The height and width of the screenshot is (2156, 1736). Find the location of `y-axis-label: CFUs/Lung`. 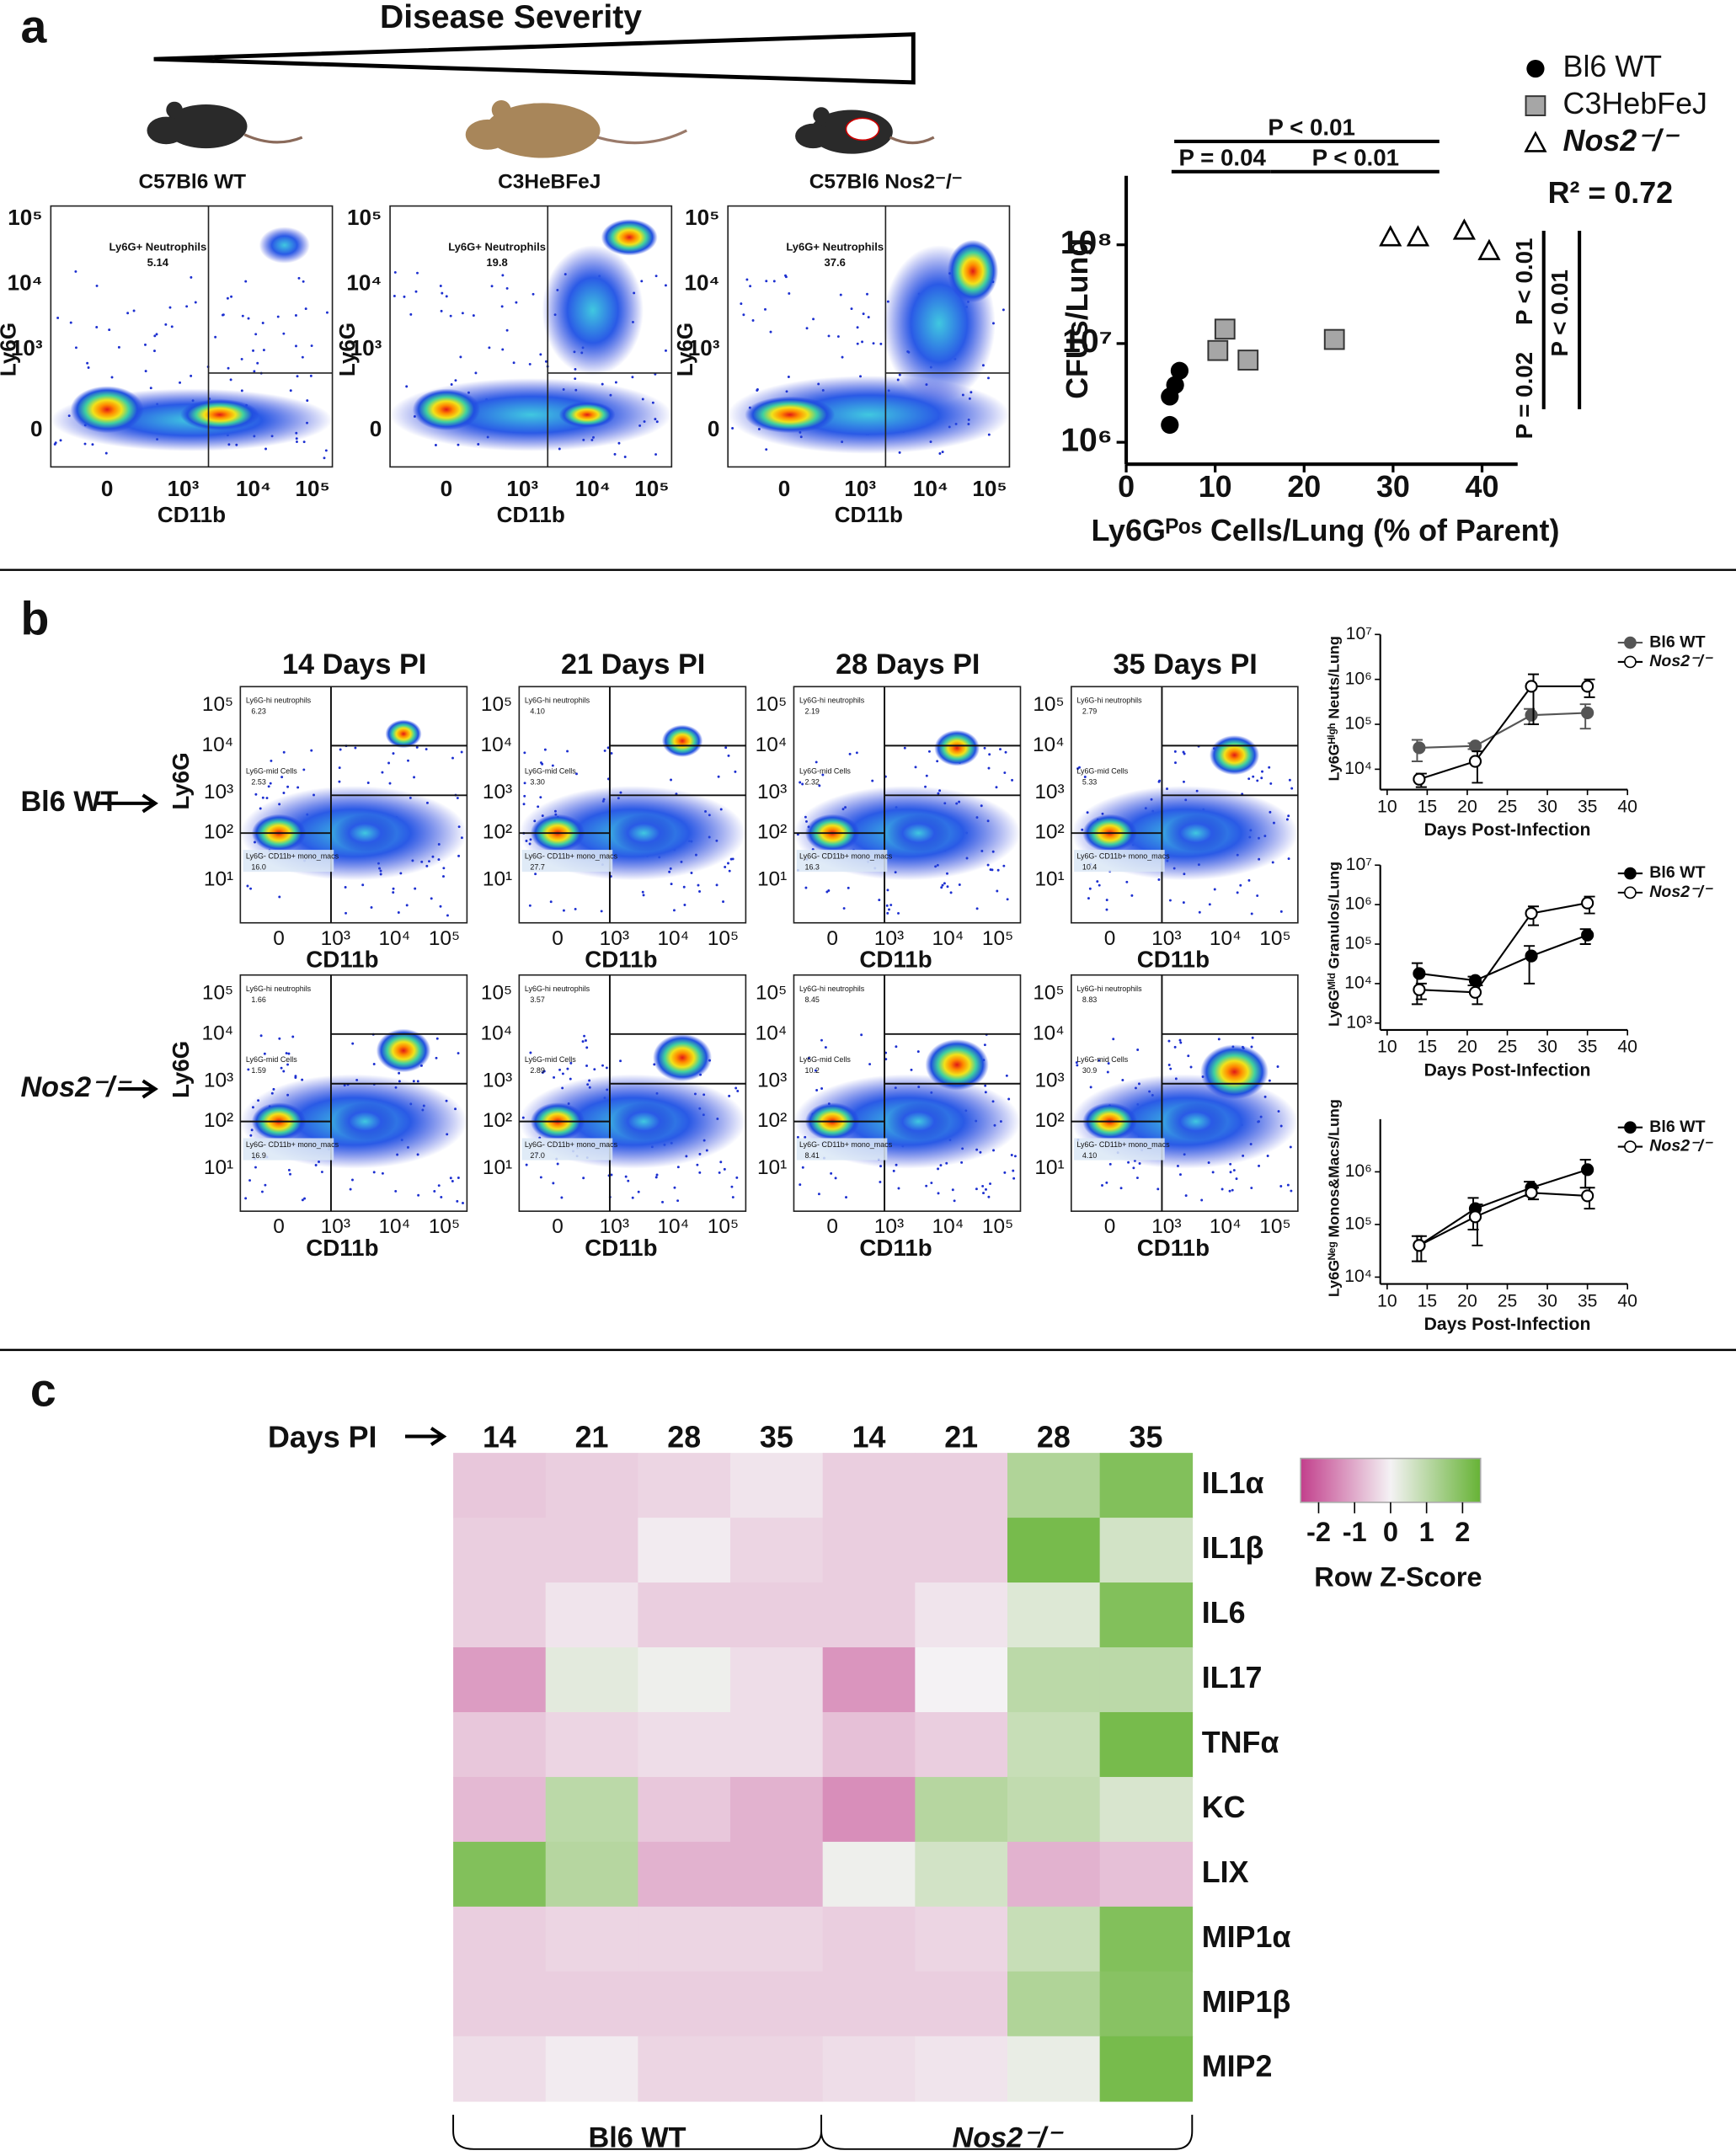

y-axis-label: CFUs/Lung is located at coordinates (1077, 318).